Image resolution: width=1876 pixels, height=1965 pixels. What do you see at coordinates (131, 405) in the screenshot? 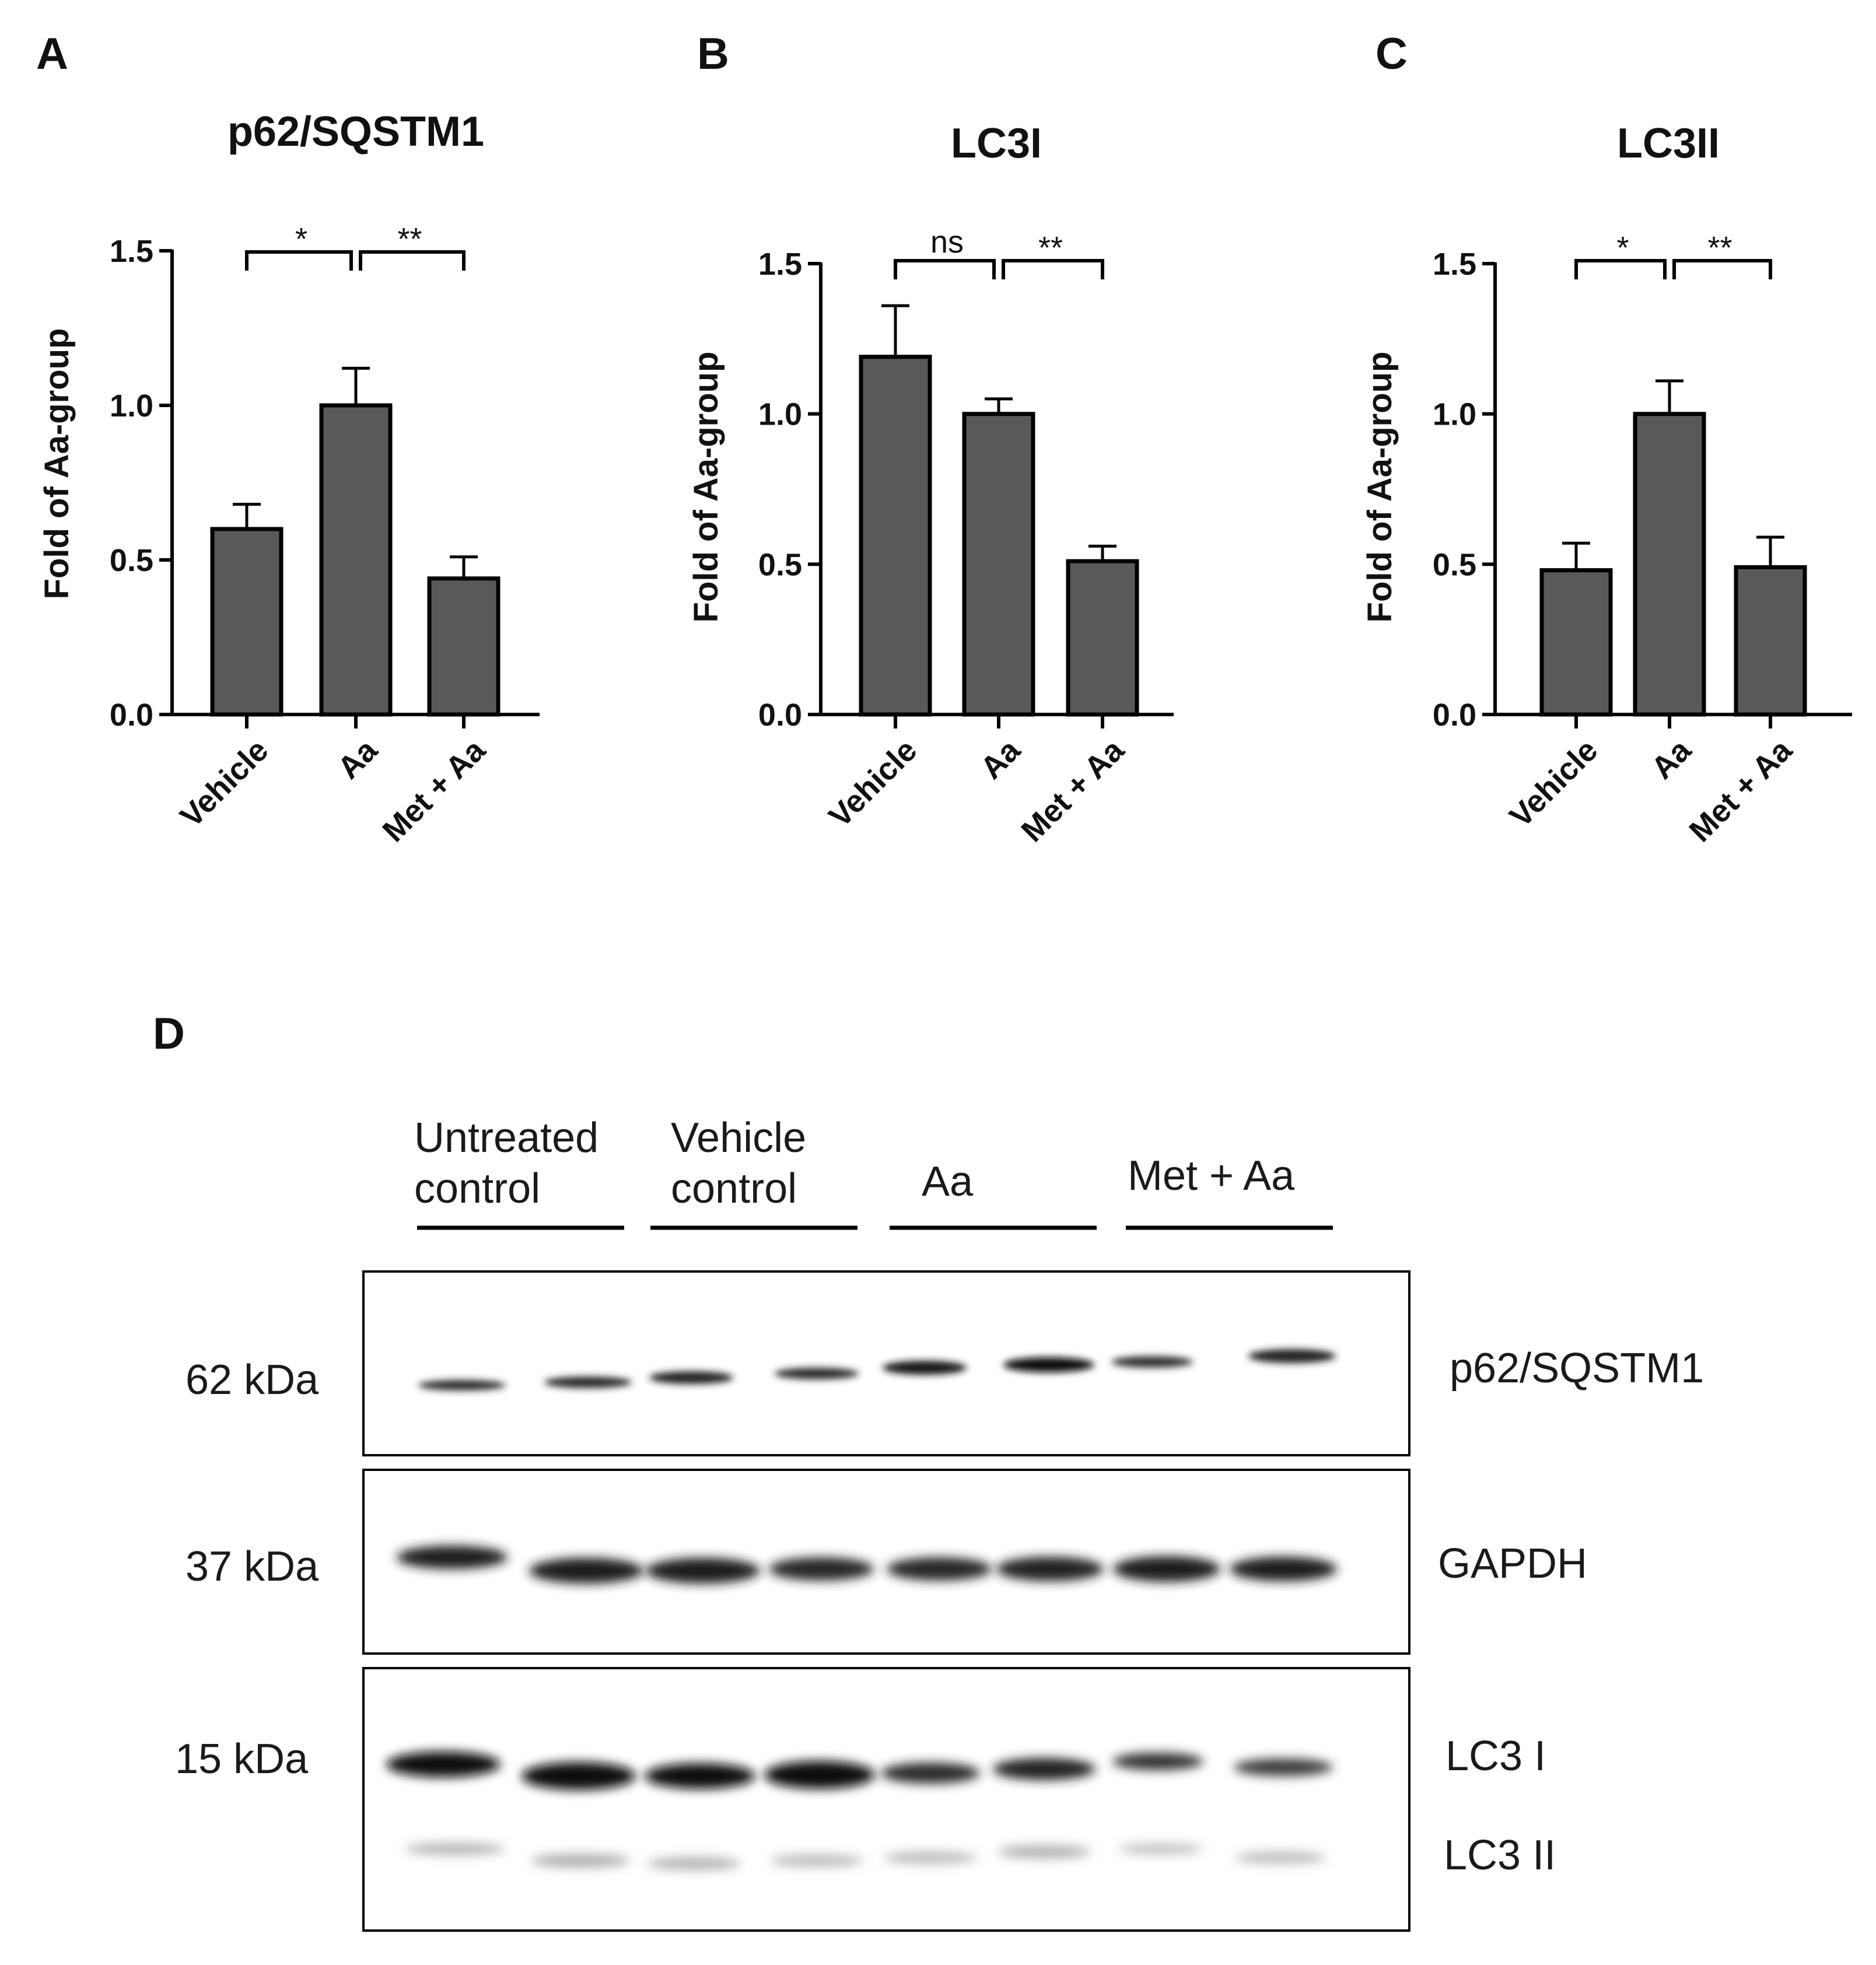
I see `y-tick-label-a: 1.0` at bounding box center [131, 405].